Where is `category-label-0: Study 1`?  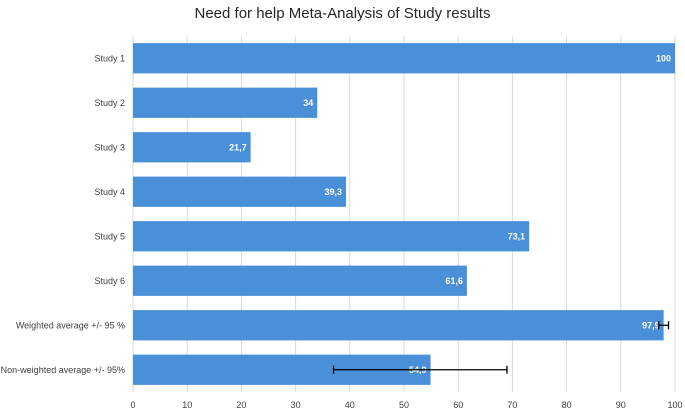 category-label-0: Study 1 is located at coordinates (109, 58).